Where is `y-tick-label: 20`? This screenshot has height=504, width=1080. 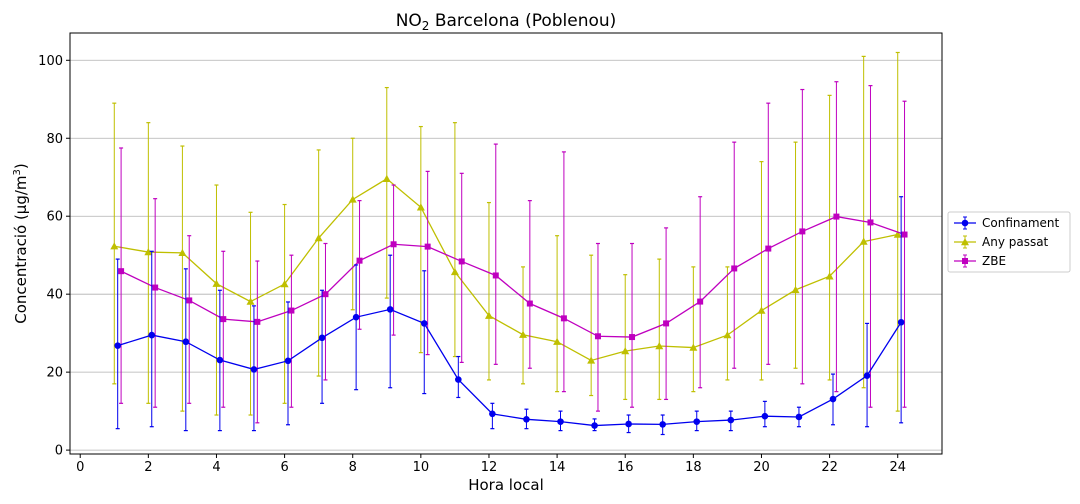
y-tick-label: 20 is located at coordinates (54, 373).